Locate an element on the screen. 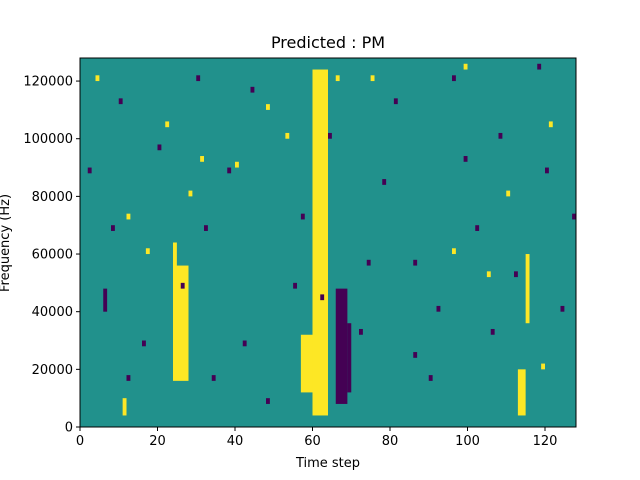 This screenshot has height=480, width=640. y-tick-label: 60000 is located at coordinates (52, 255).